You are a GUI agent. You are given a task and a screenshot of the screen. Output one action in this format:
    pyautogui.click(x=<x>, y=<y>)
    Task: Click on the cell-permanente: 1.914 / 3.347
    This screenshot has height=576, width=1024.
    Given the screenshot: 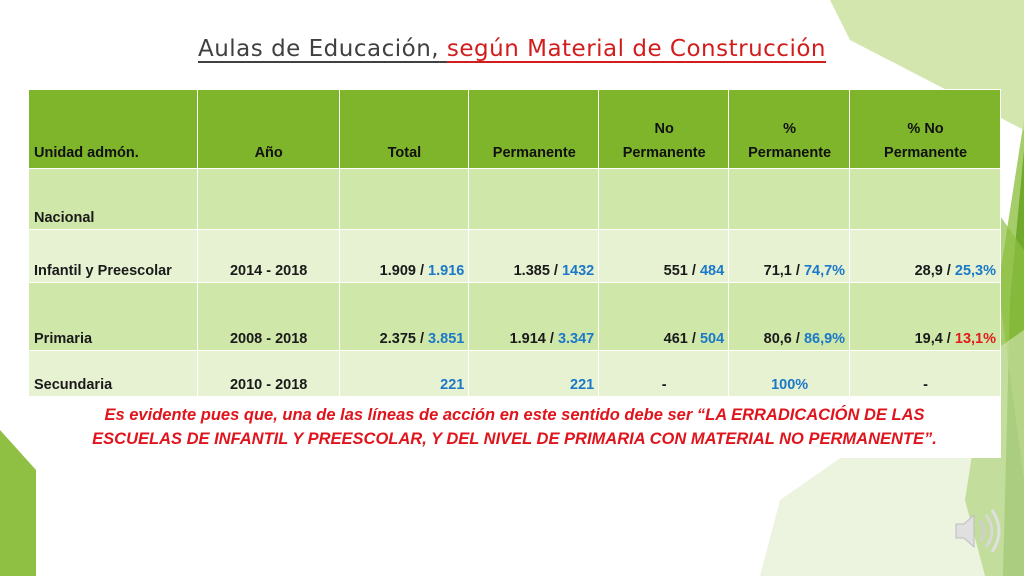 What is the action you would take?
    pyautogui.click(x=534, y=316)
    